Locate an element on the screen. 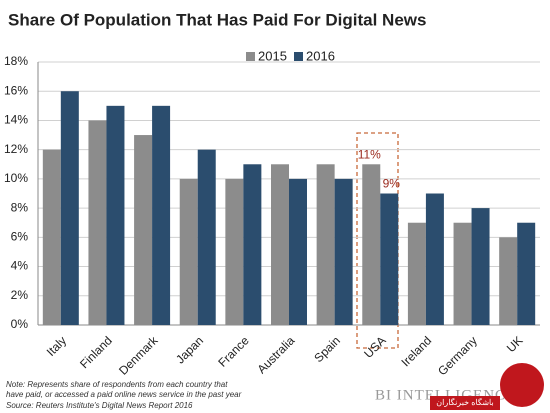 Image resolution: width=550 pixels, height=413 pixels. x-tick-label: UK is located at coordinates (515, 344).